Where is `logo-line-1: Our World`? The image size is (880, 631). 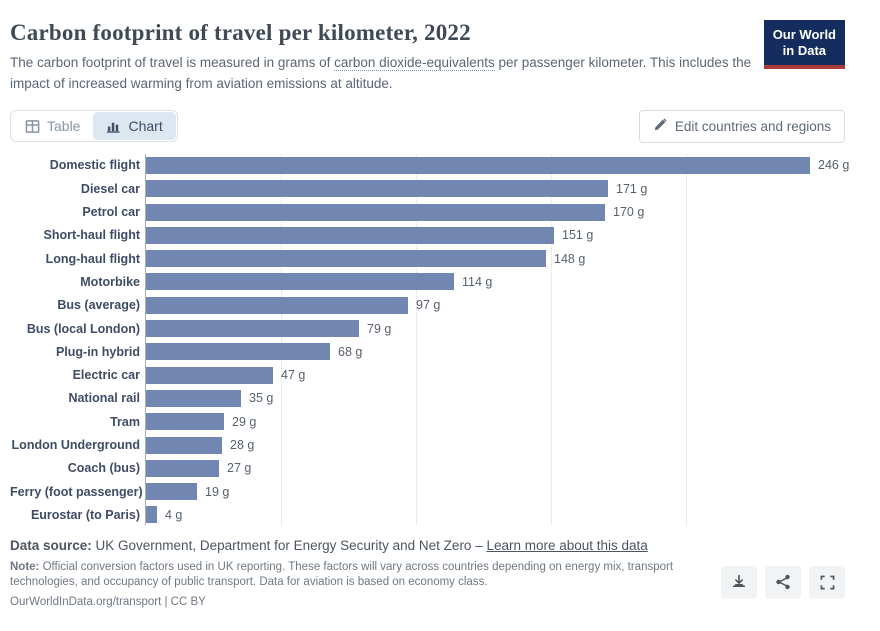 logo-line-1: Our World is located at coordinates (804, 34).